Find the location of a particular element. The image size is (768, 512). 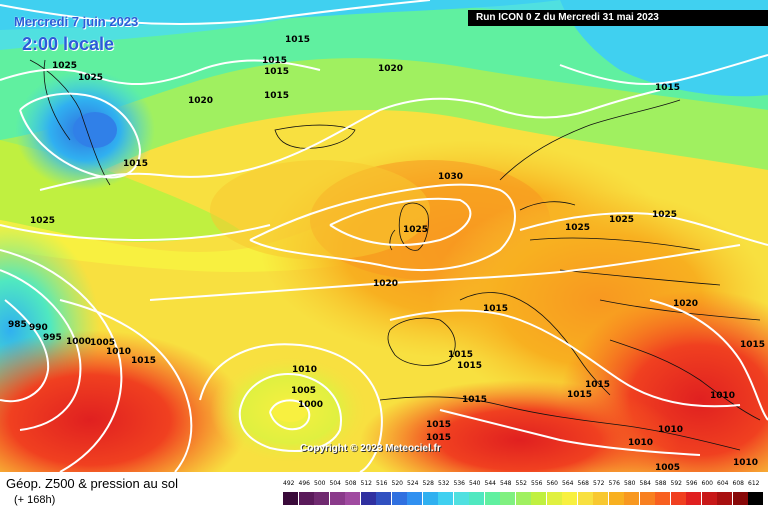

scale-tick-label: 532 is located at coordinates (444, 483).